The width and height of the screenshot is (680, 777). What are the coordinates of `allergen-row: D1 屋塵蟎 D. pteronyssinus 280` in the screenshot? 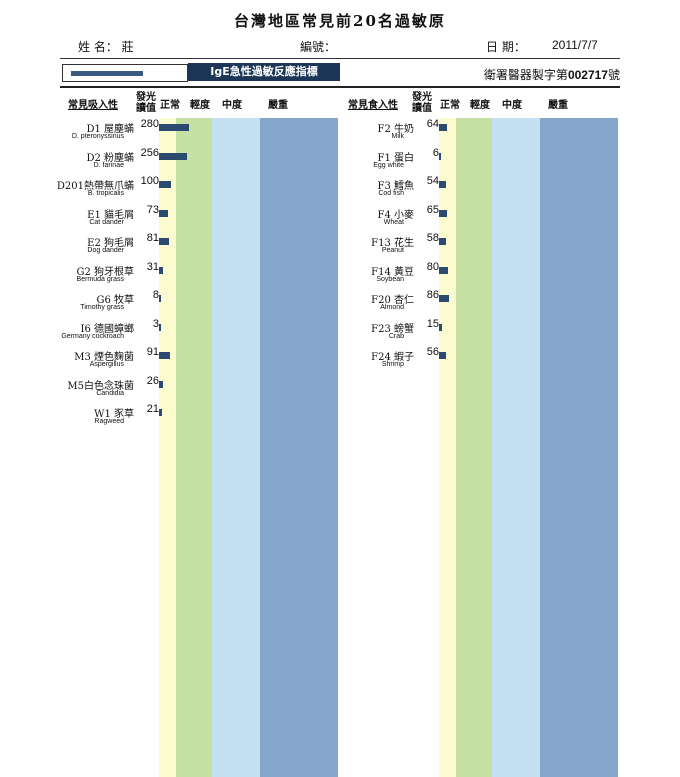 It's located at (215, 132).